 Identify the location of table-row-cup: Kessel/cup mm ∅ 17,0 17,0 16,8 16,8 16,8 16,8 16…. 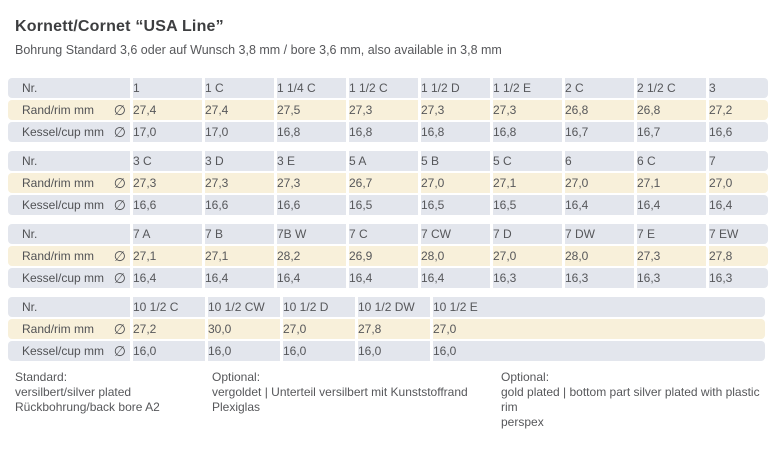
(388, 132).